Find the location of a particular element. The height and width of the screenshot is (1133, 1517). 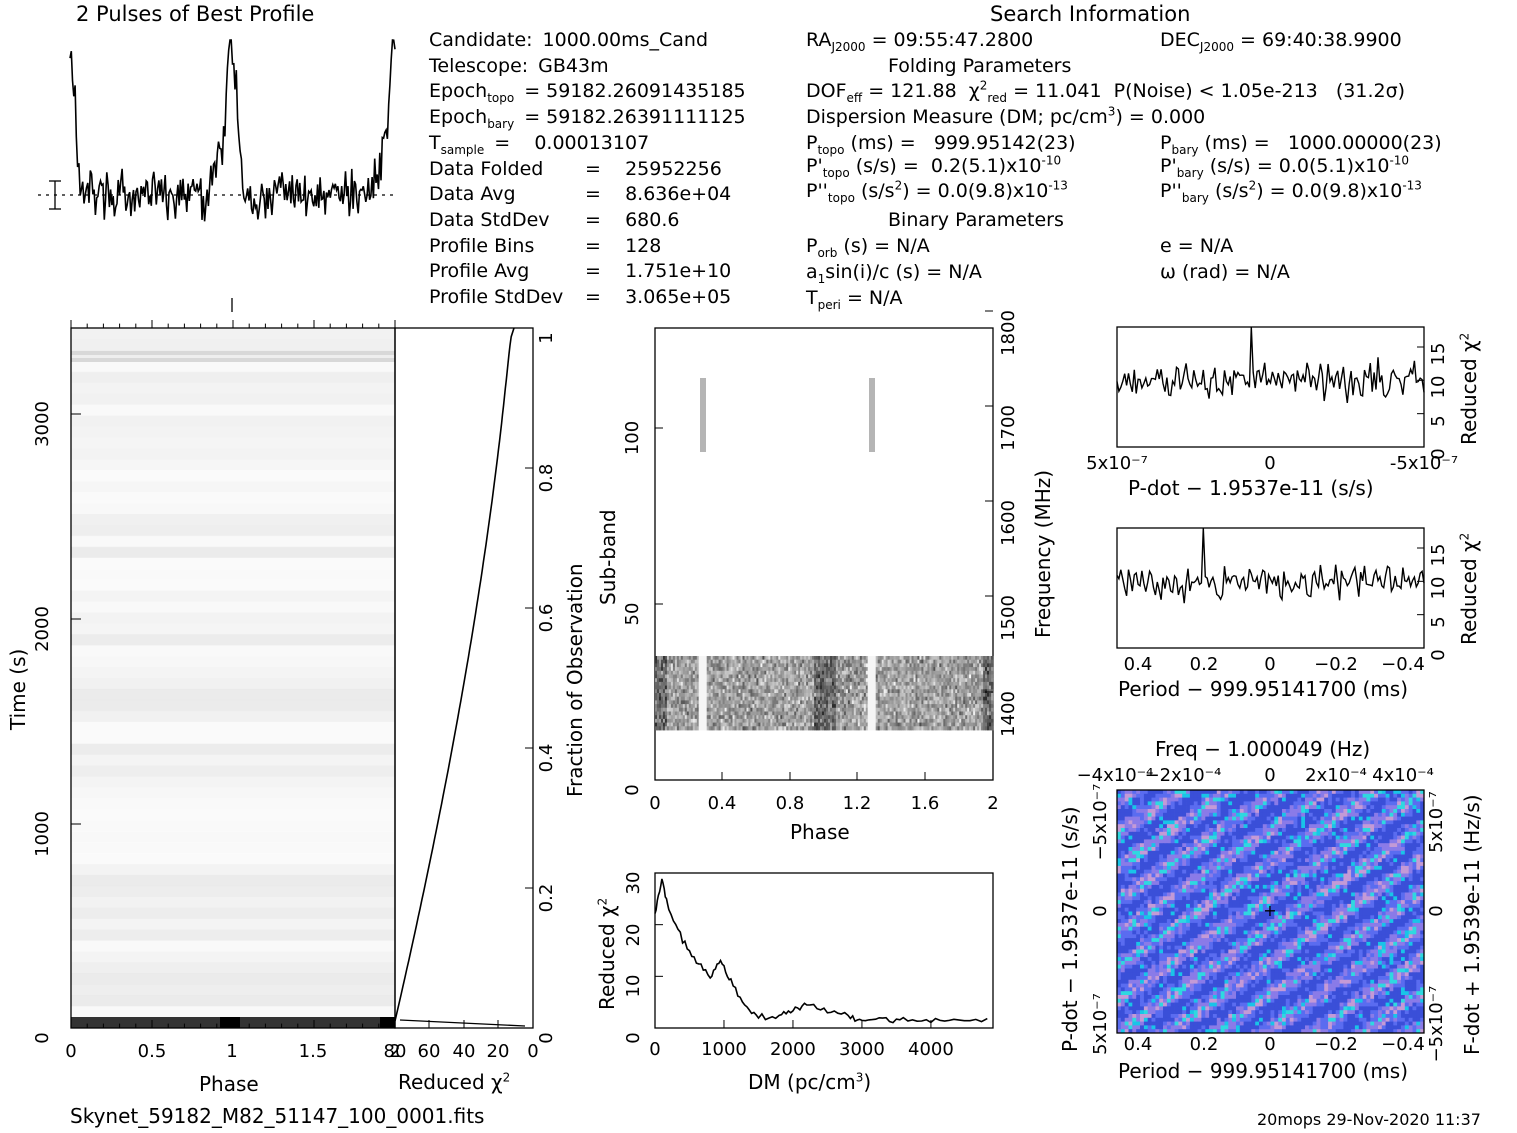

time-row-band is located at coordinates (233, 366).